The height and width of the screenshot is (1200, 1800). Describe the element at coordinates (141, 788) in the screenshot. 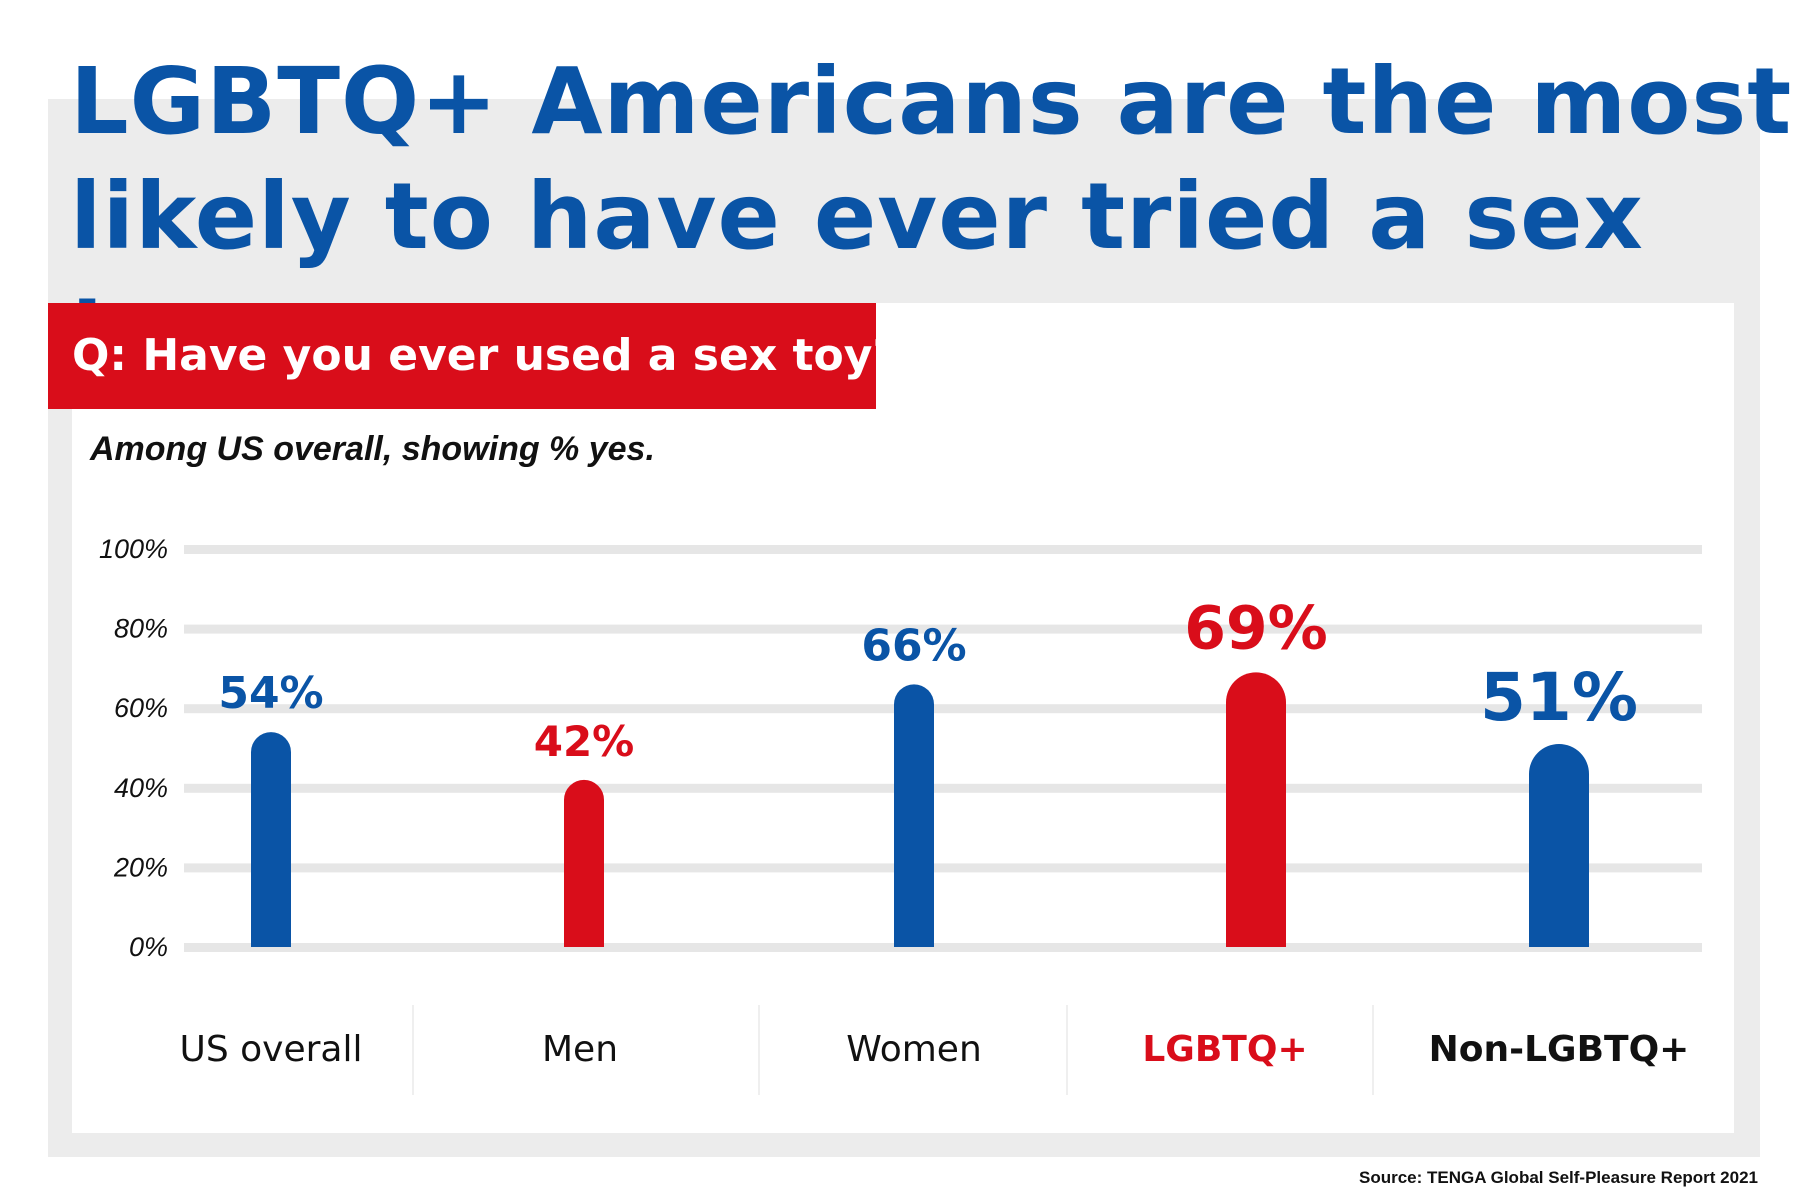

I see `y-tick-label: 40%` at that location.